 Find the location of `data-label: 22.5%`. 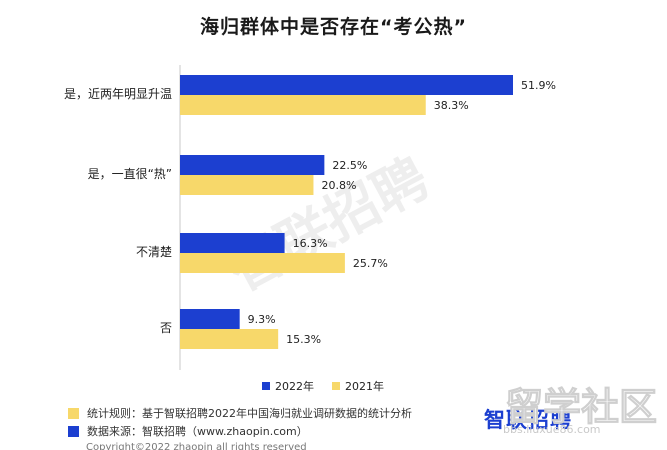

data-label: 22.5% is located at coordinates (349, 165).